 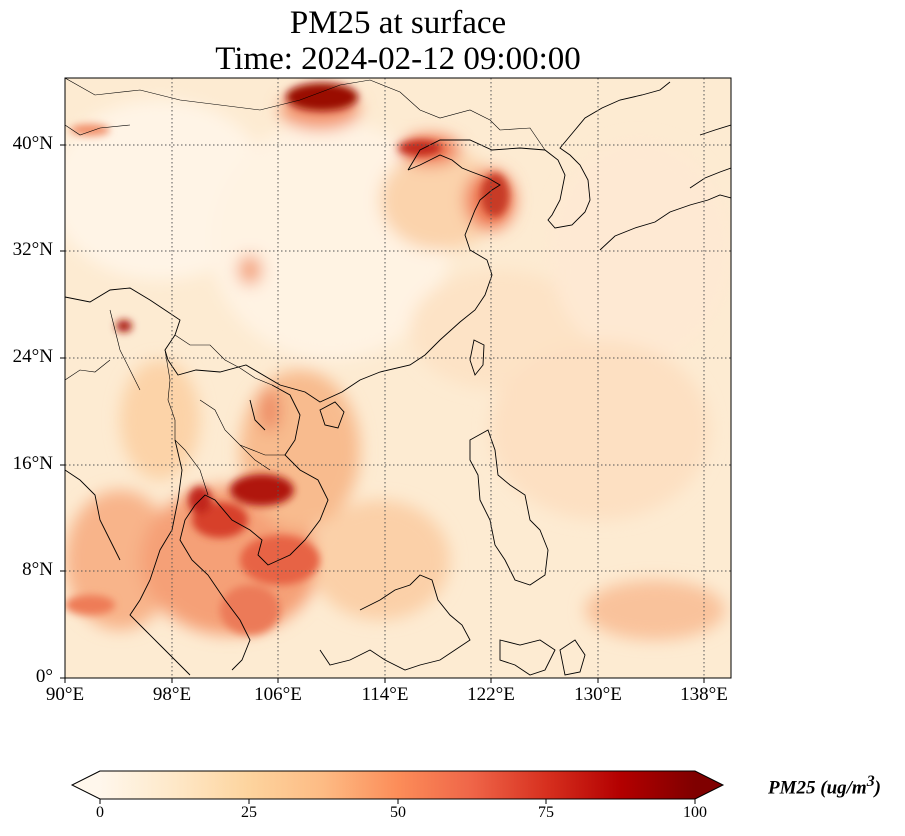 What do you see at coordinates (817, 788) in the screenshot?
I see `colorbar-label-text: PM25 (ug/m` at bounding box center [817, 788].